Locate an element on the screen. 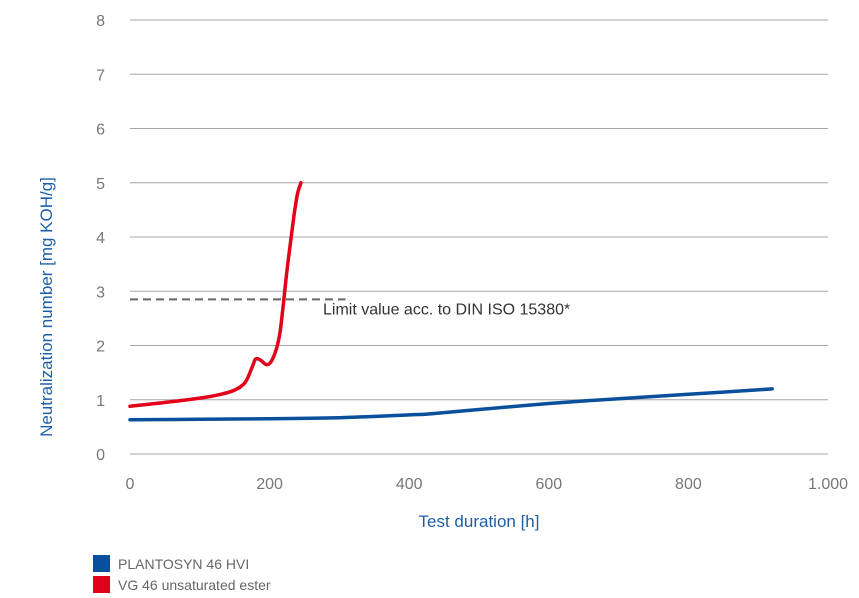 The image size is (859, 598). y-tick-label-2: 2 is located at coordinates (100, 347).